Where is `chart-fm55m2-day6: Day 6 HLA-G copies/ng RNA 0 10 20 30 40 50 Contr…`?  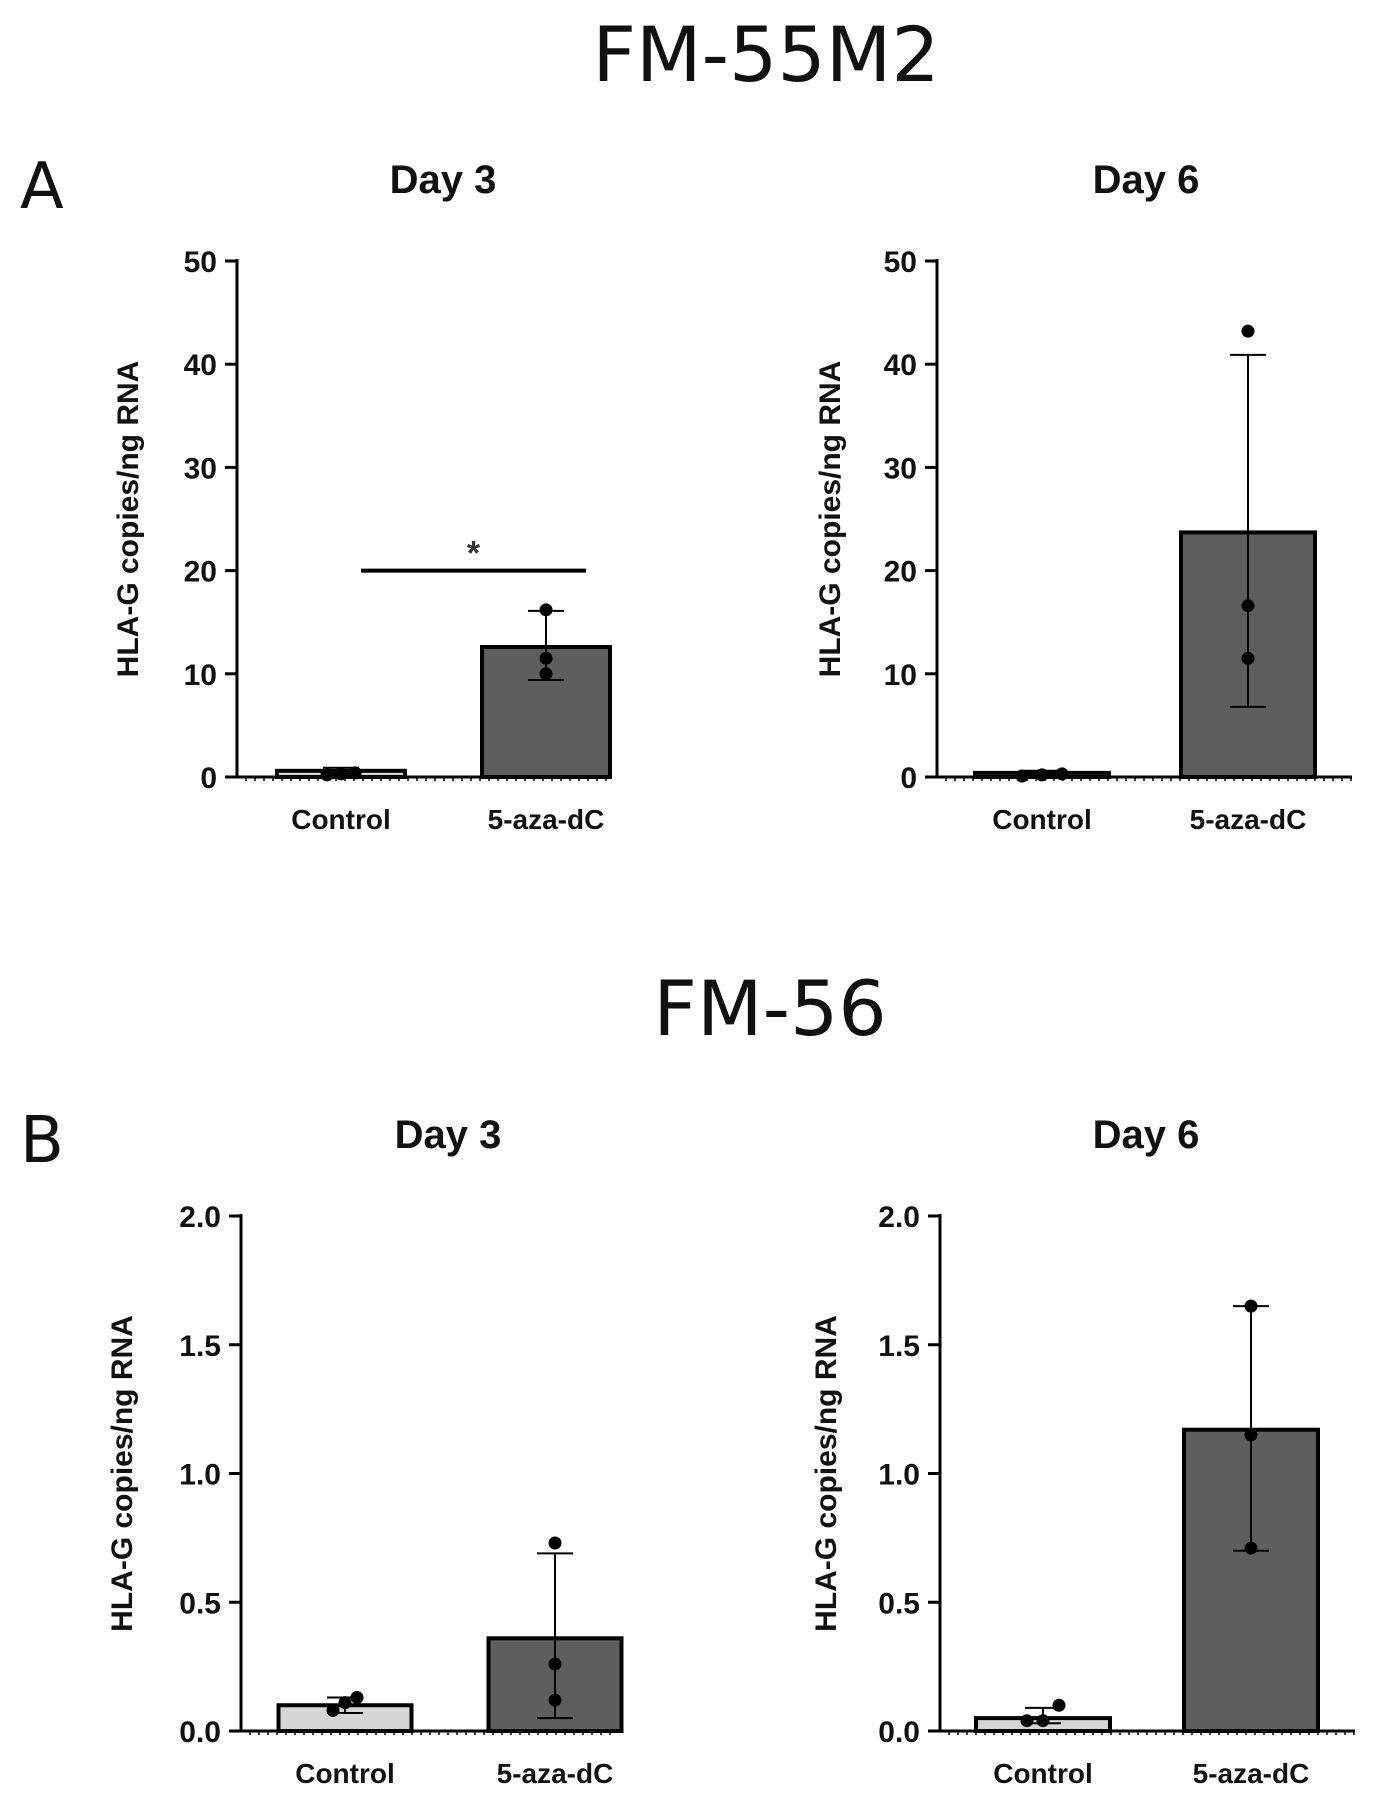 chart-fm55m2-day6: Day 6 HLA-G copies/ng RNA 0 10 20 30 40 50 Contr… is located at coordinates (1083, 496).